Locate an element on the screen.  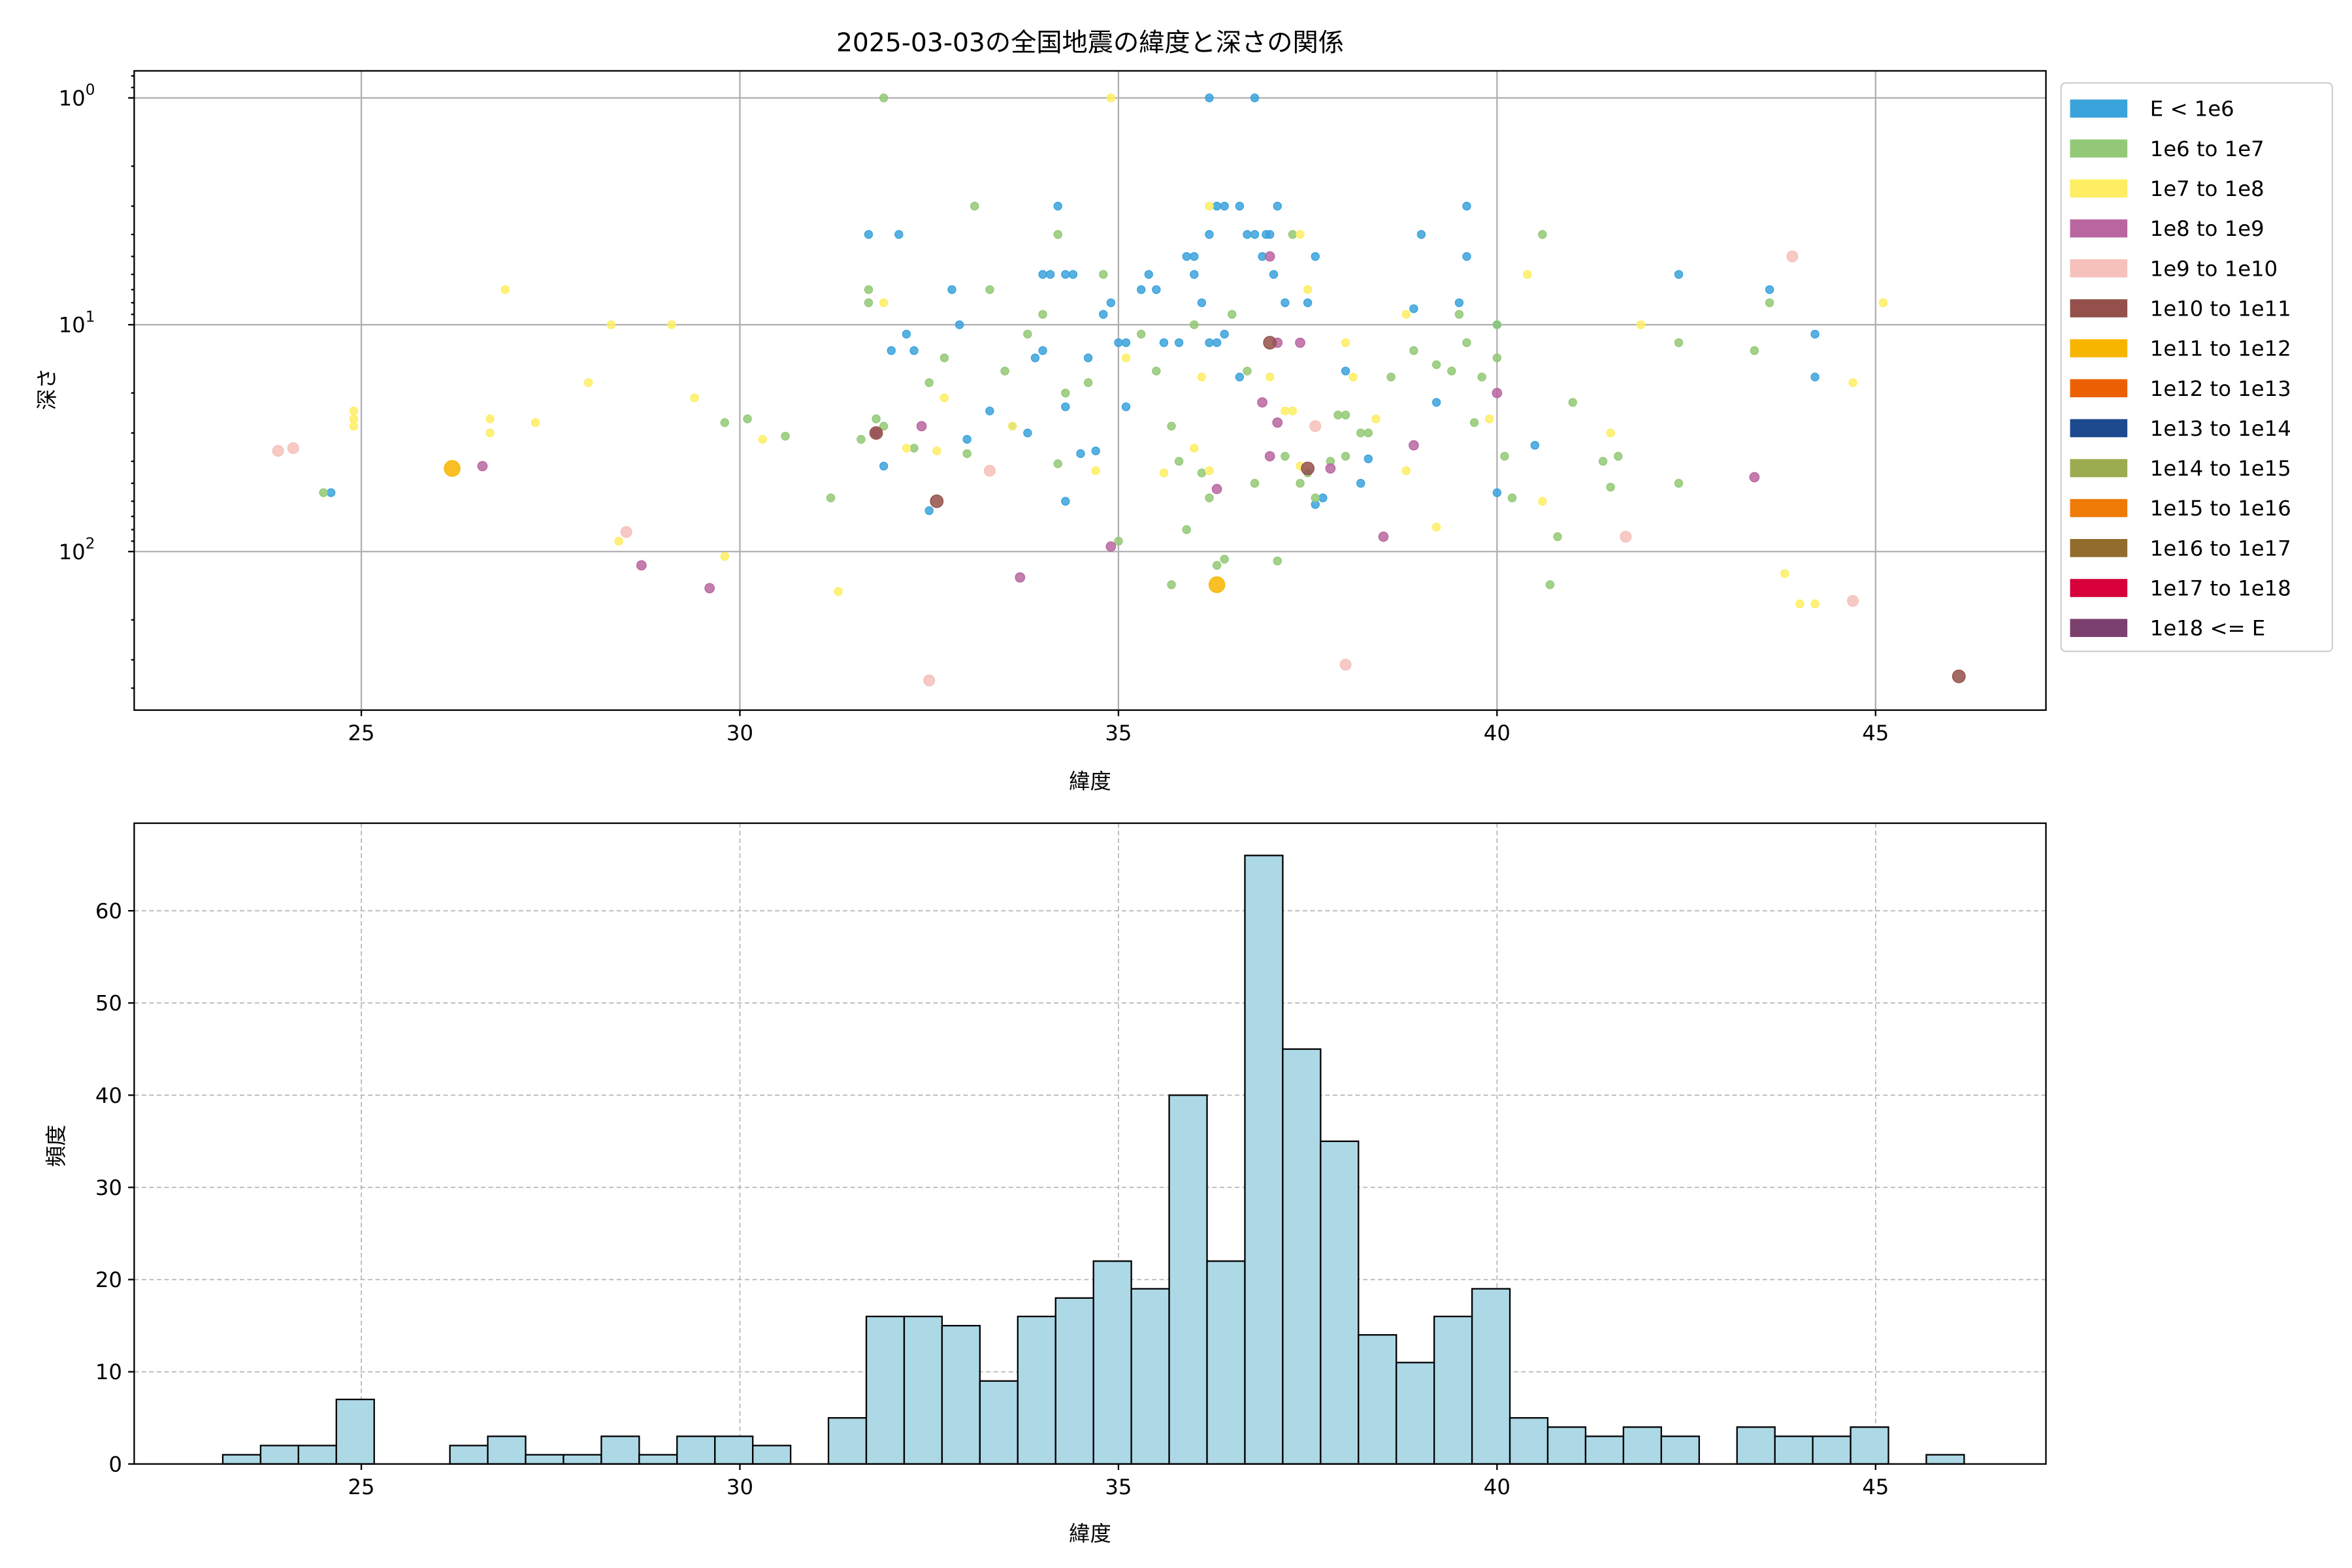
scatter-ylabel: 深さ is located at coordinates (47, 389).